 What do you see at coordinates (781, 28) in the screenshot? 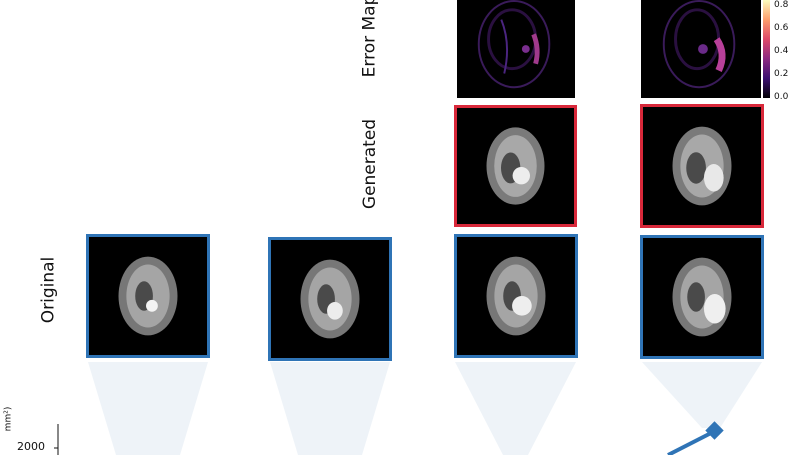
I see `colorbar-tick-0-6: 0.6` at bounding box center [781, 28].